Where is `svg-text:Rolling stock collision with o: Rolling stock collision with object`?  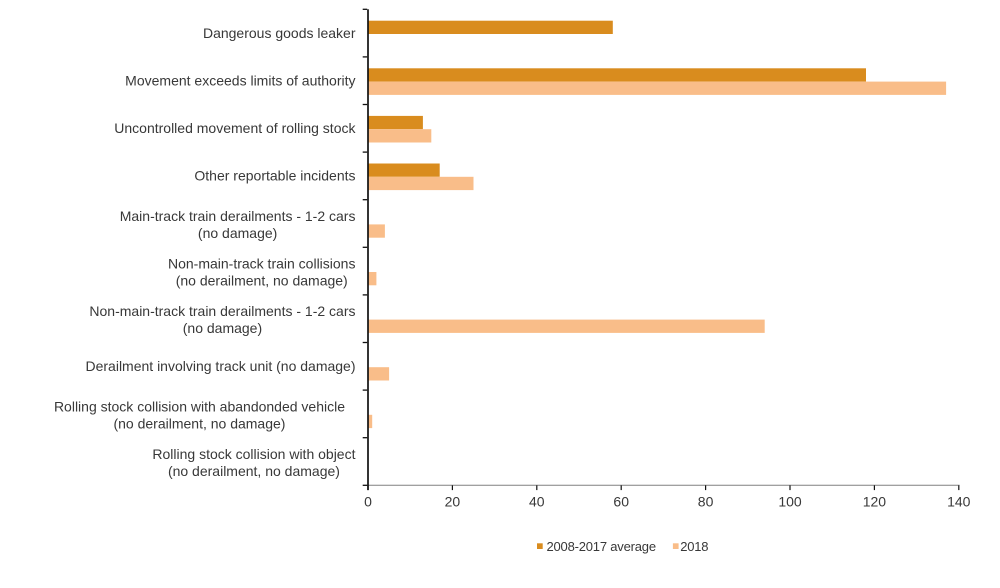
svg-text:Rolling stock collision with o: Rolling stock collision with object is located at coordinates (253, 454).